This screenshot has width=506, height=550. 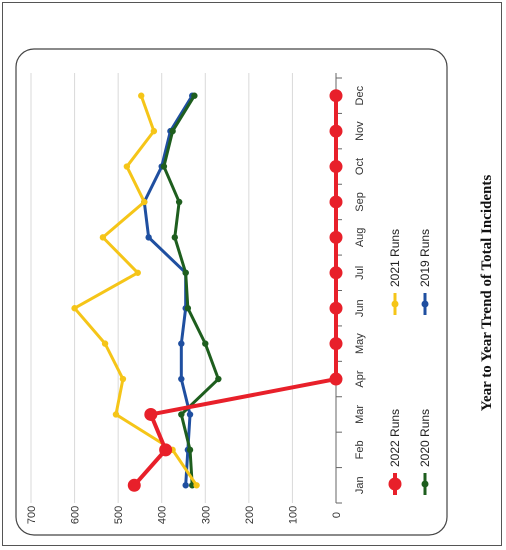 I want to click on legend-label: 2019 Runs, so click(x=425, y=258).